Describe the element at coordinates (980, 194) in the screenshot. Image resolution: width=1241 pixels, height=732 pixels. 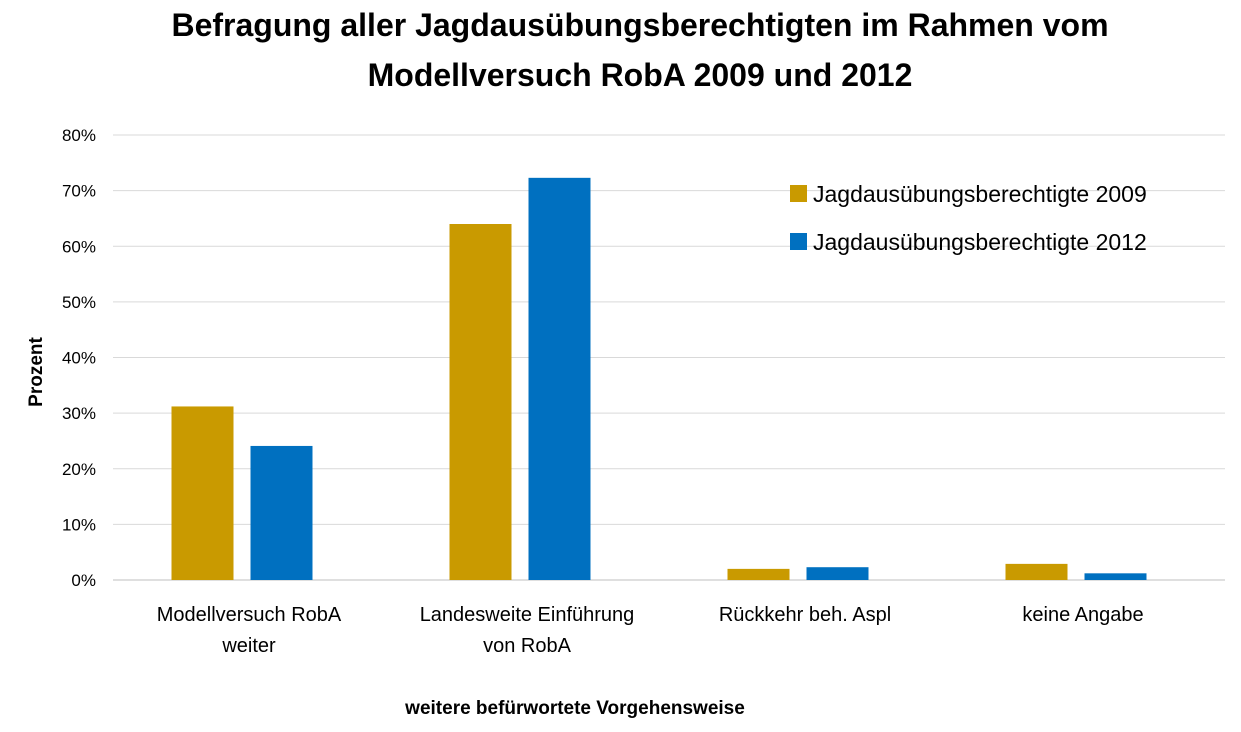
I see `legend-label: Jagdausübungsberechtigte 2009` at that location.